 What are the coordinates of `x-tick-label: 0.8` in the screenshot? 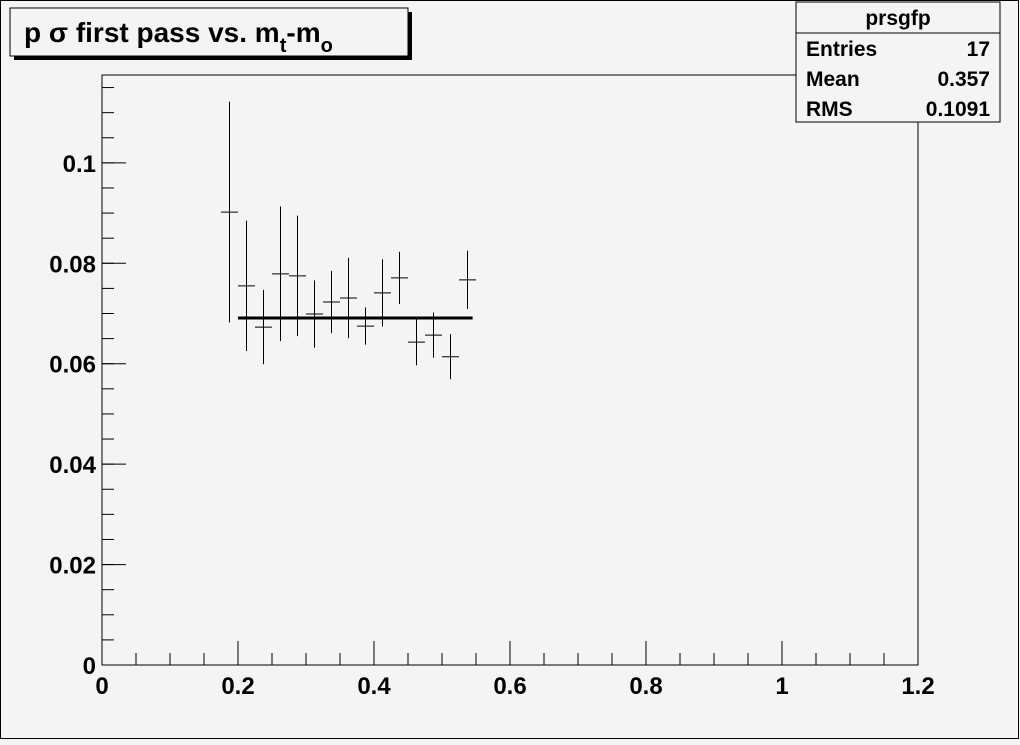 It's located at (645, 686).